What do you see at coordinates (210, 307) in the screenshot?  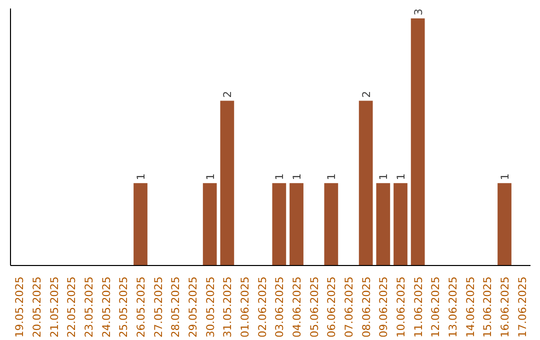 I see `x-tick-label: 30.05.2025` at bounding box center [210, 307].